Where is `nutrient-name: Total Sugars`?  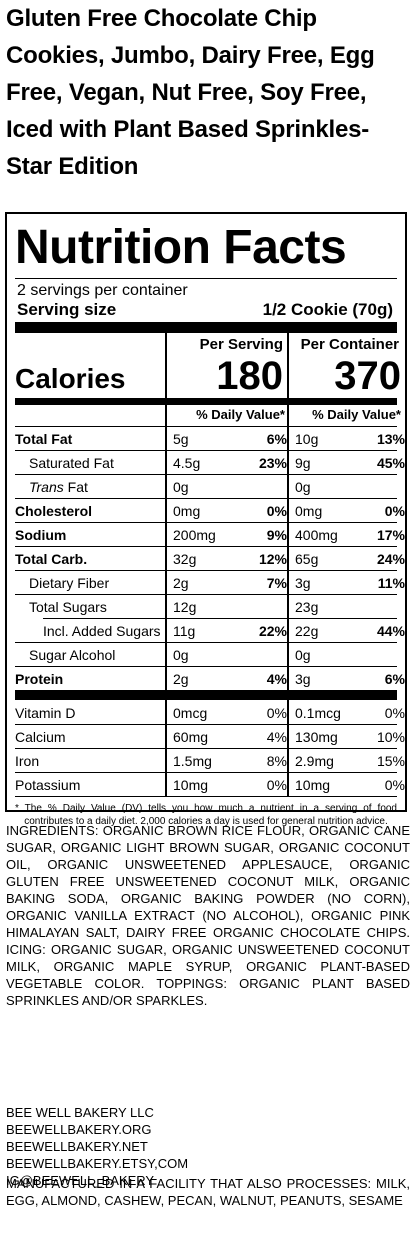
nutrient-name: Total Sugars is located at coordinates (68, 607).